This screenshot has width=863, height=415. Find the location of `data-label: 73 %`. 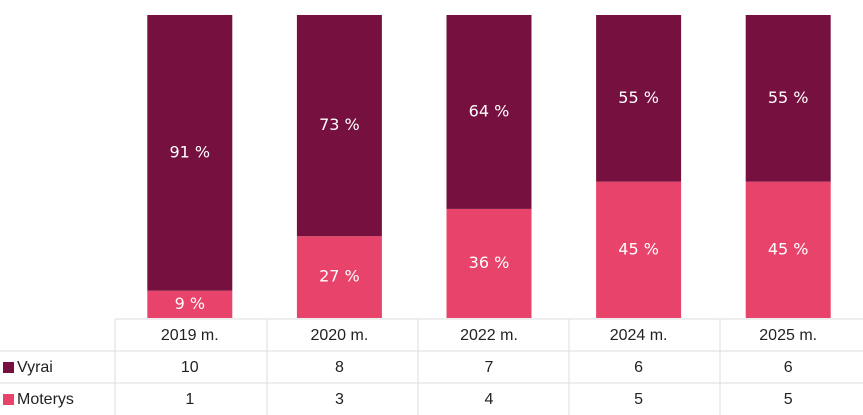

data-label: 73 % is located at coordinates (339, 124).